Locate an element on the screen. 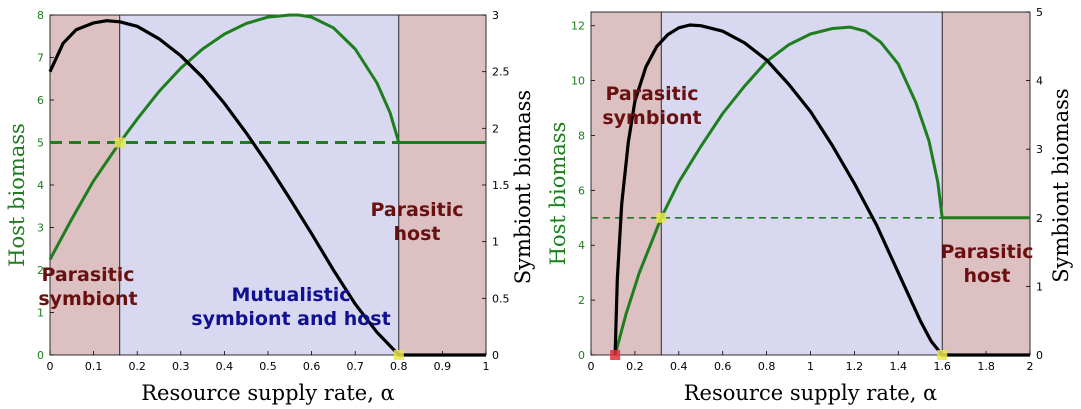  x-tick-label: 1.4 is located at coordinates (899, 366).